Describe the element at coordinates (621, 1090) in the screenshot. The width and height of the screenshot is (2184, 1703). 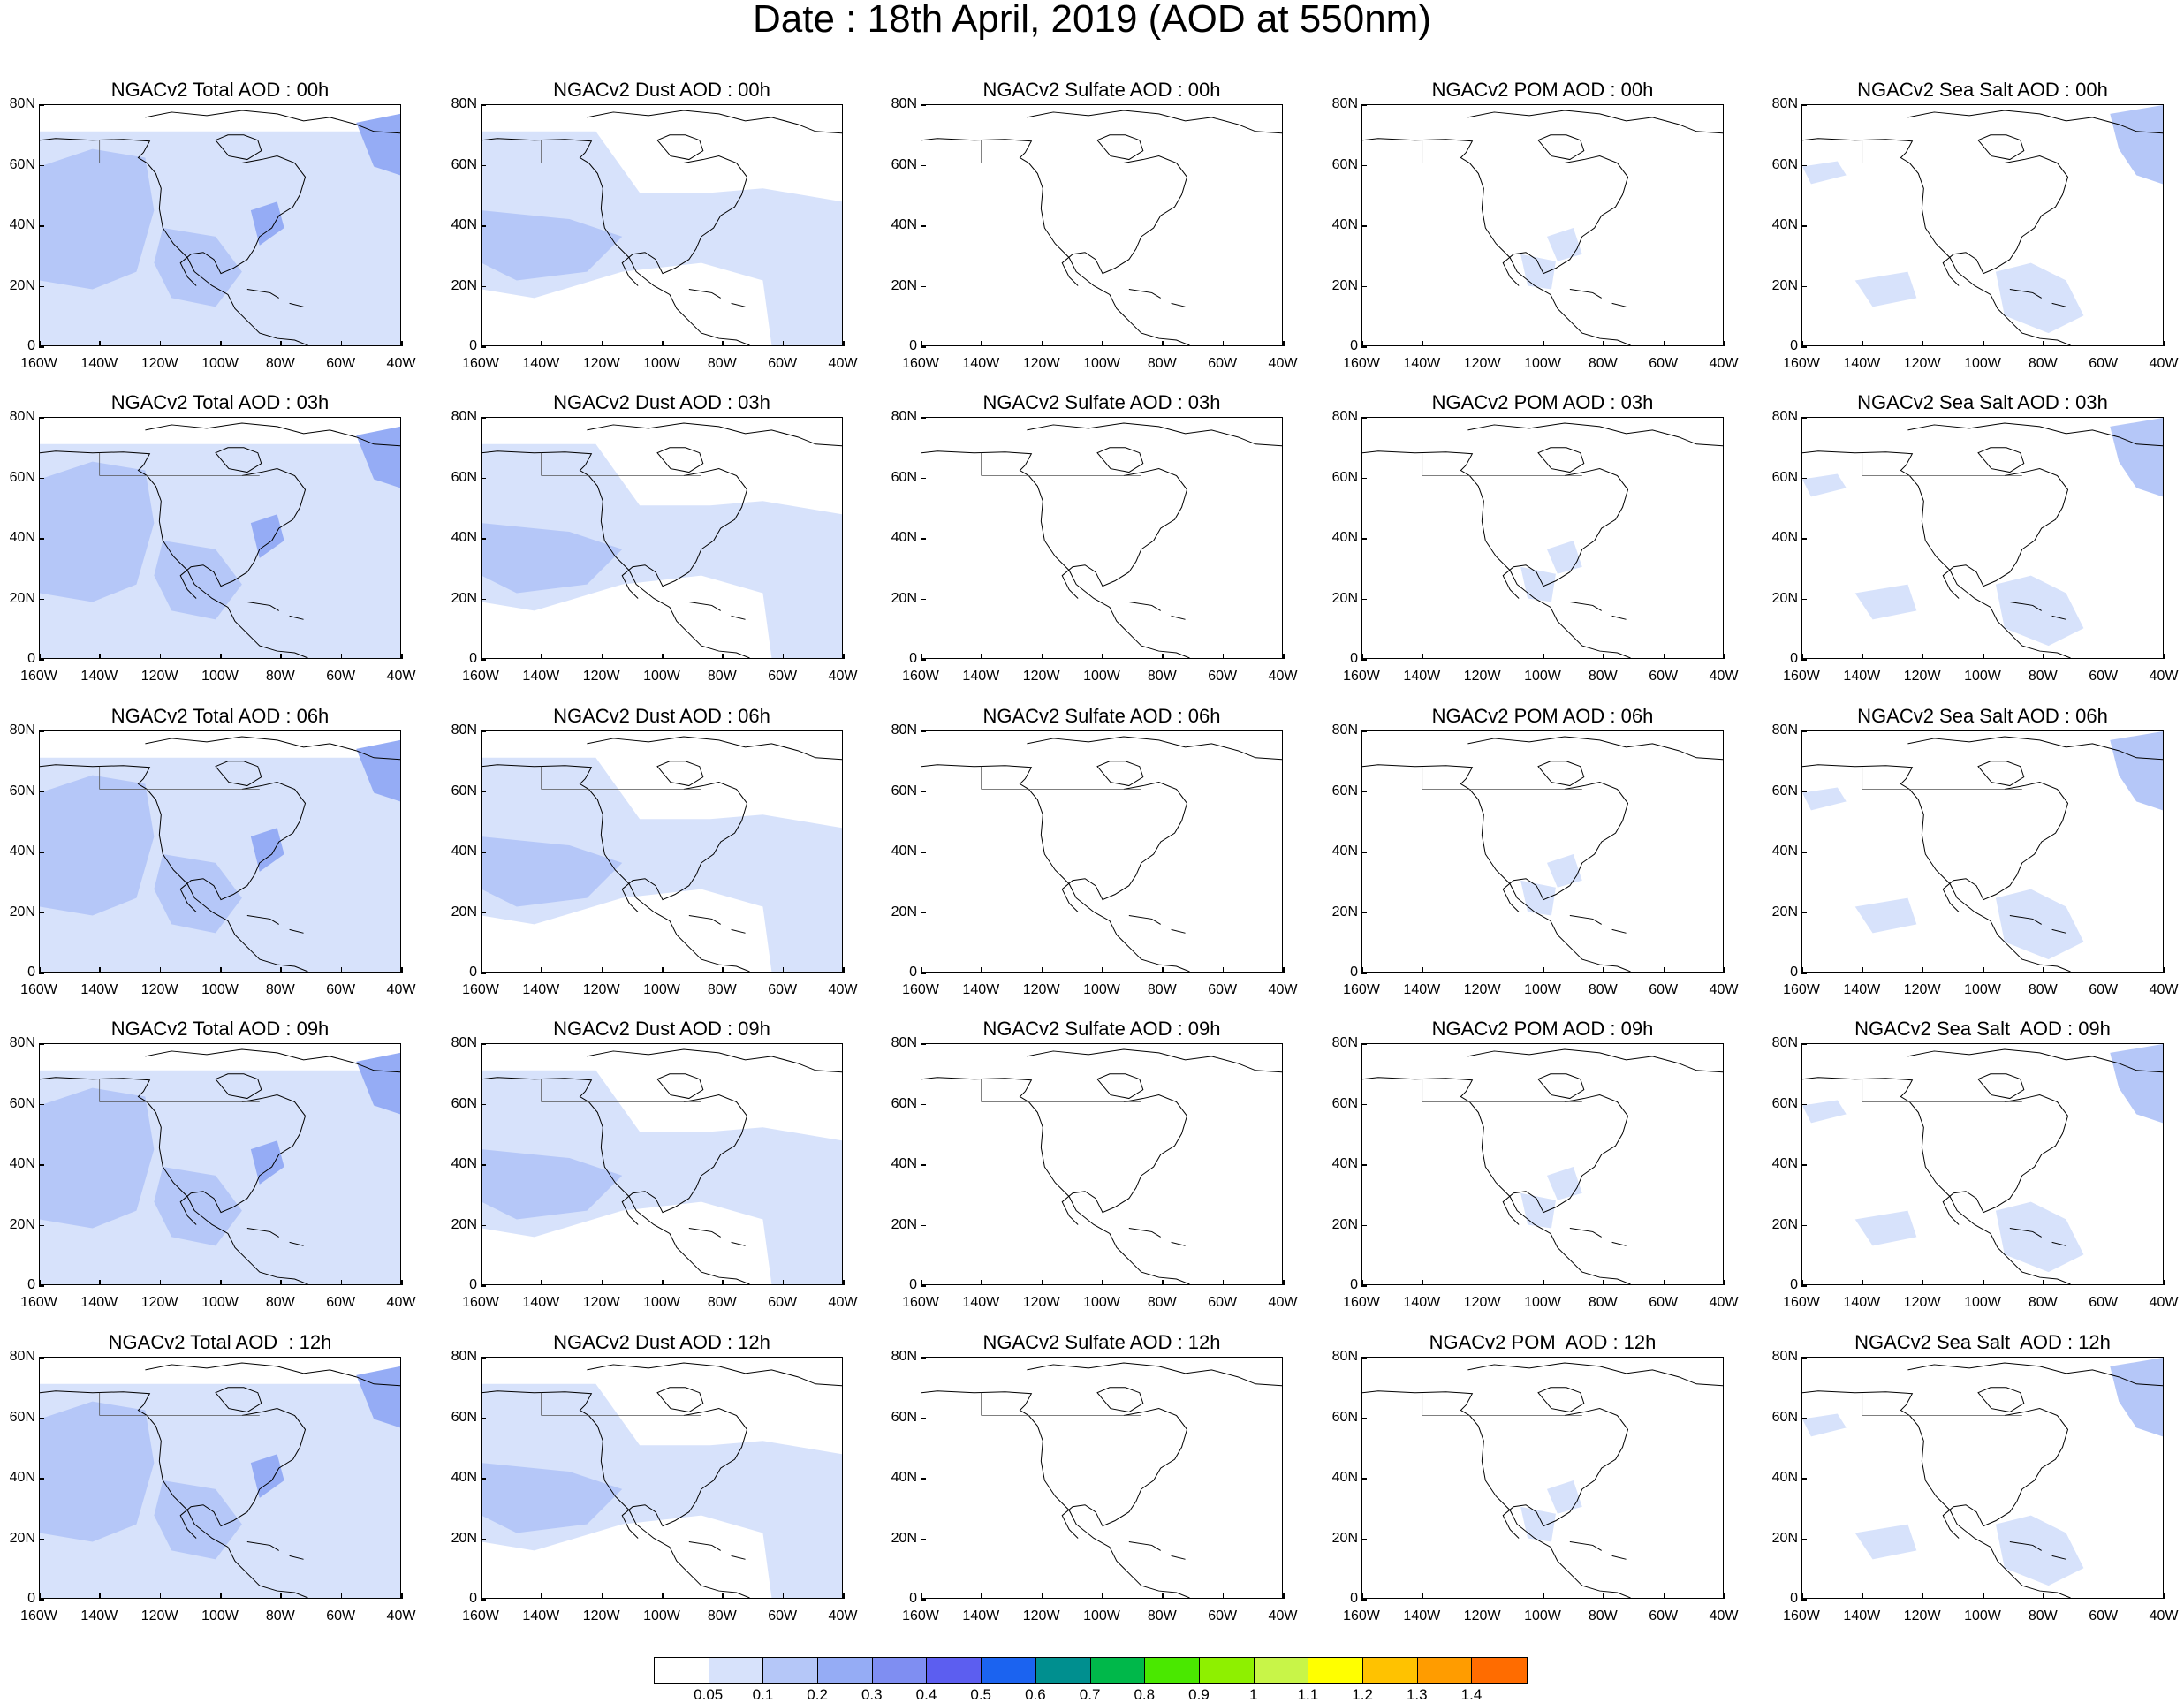
I see `country-border` at that location.